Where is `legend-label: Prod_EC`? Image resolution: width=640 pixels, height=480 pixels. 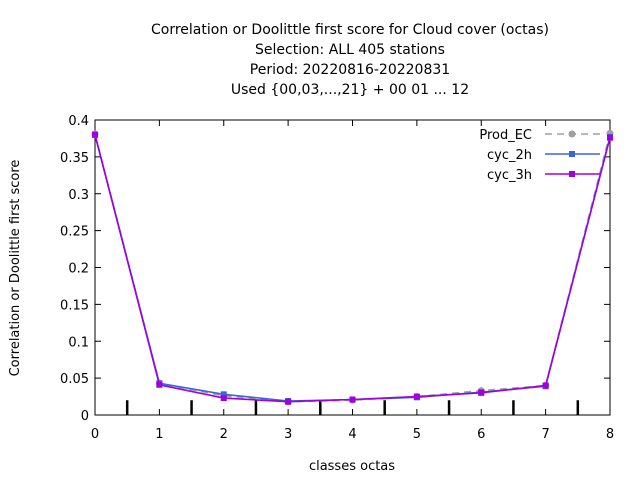
legend-label: Prod_EC is located at coordinates (505, 135).